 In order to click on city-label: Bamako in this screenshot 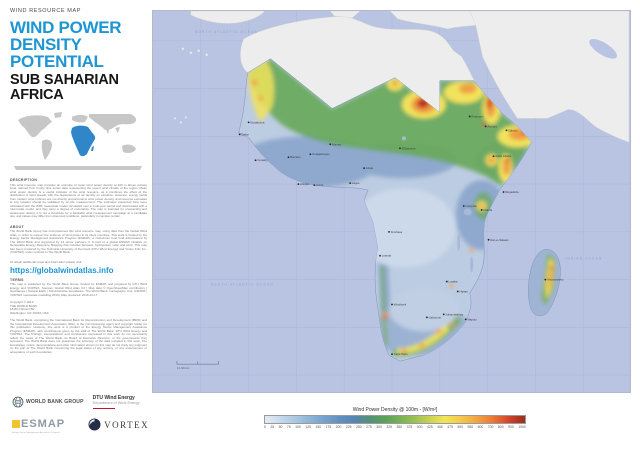, I will do `click(295, 157)`.